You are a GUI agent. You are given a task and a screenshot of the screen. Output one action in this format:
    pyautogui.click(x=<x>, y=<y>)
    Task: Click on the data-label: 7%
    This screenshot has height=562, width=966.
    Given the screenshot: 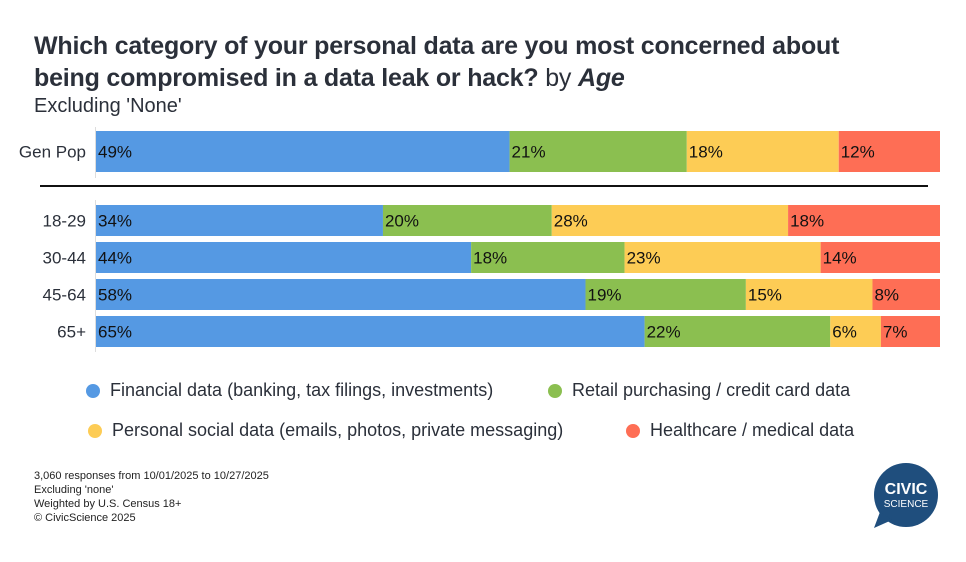 What is the action you would take?
    pyautogui.click(x=895, y=332)
    